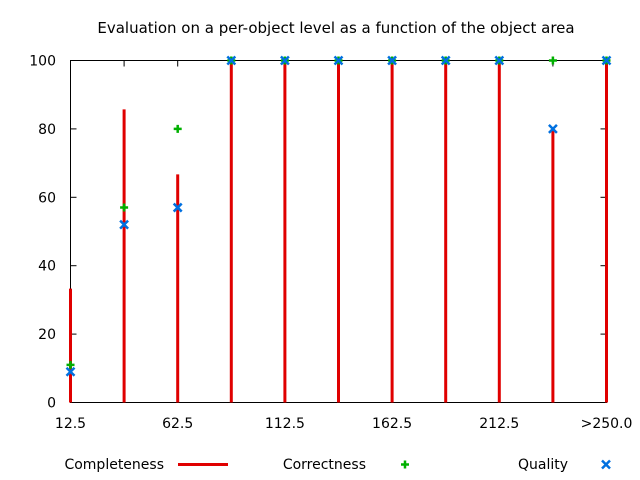 This screenshot has height=480, width=640. Describe the element at coordinates (47, 130) in the screenshot. I see `y-tick-label: 80` at that location.